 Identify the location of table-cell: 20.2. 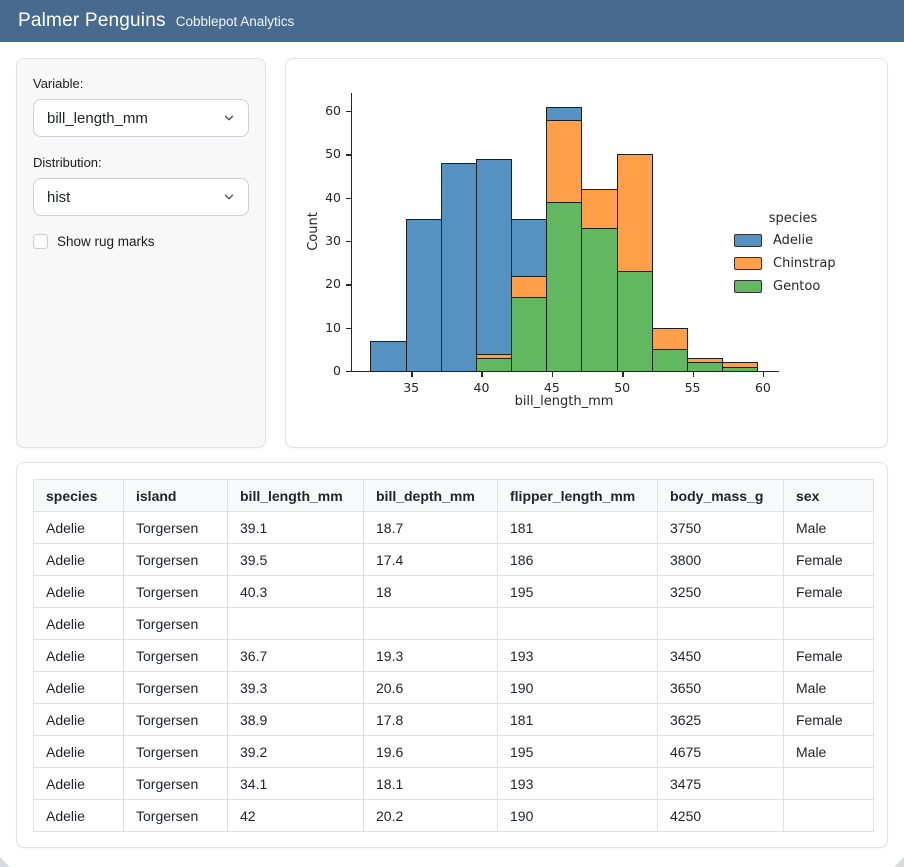
(430, 815).